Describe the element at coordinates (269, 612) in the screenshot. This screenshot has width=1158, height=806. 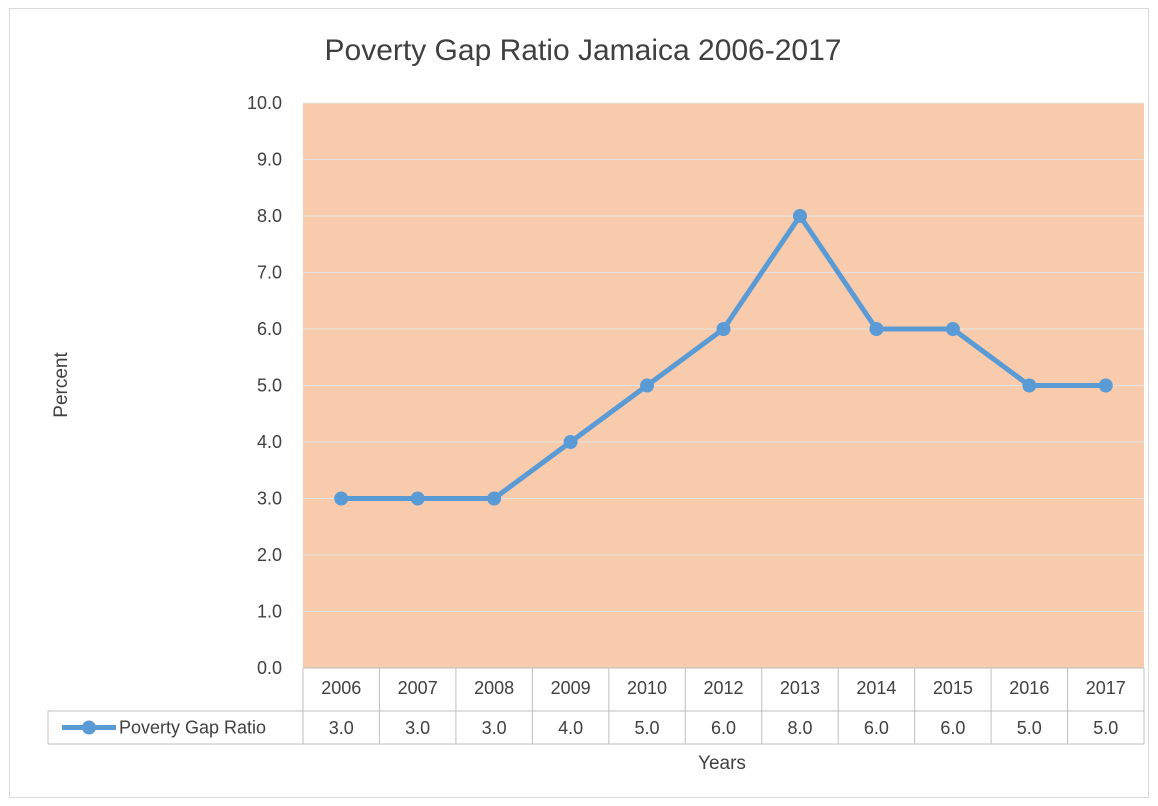
I see `y-tick-label: 1.0` at that location.